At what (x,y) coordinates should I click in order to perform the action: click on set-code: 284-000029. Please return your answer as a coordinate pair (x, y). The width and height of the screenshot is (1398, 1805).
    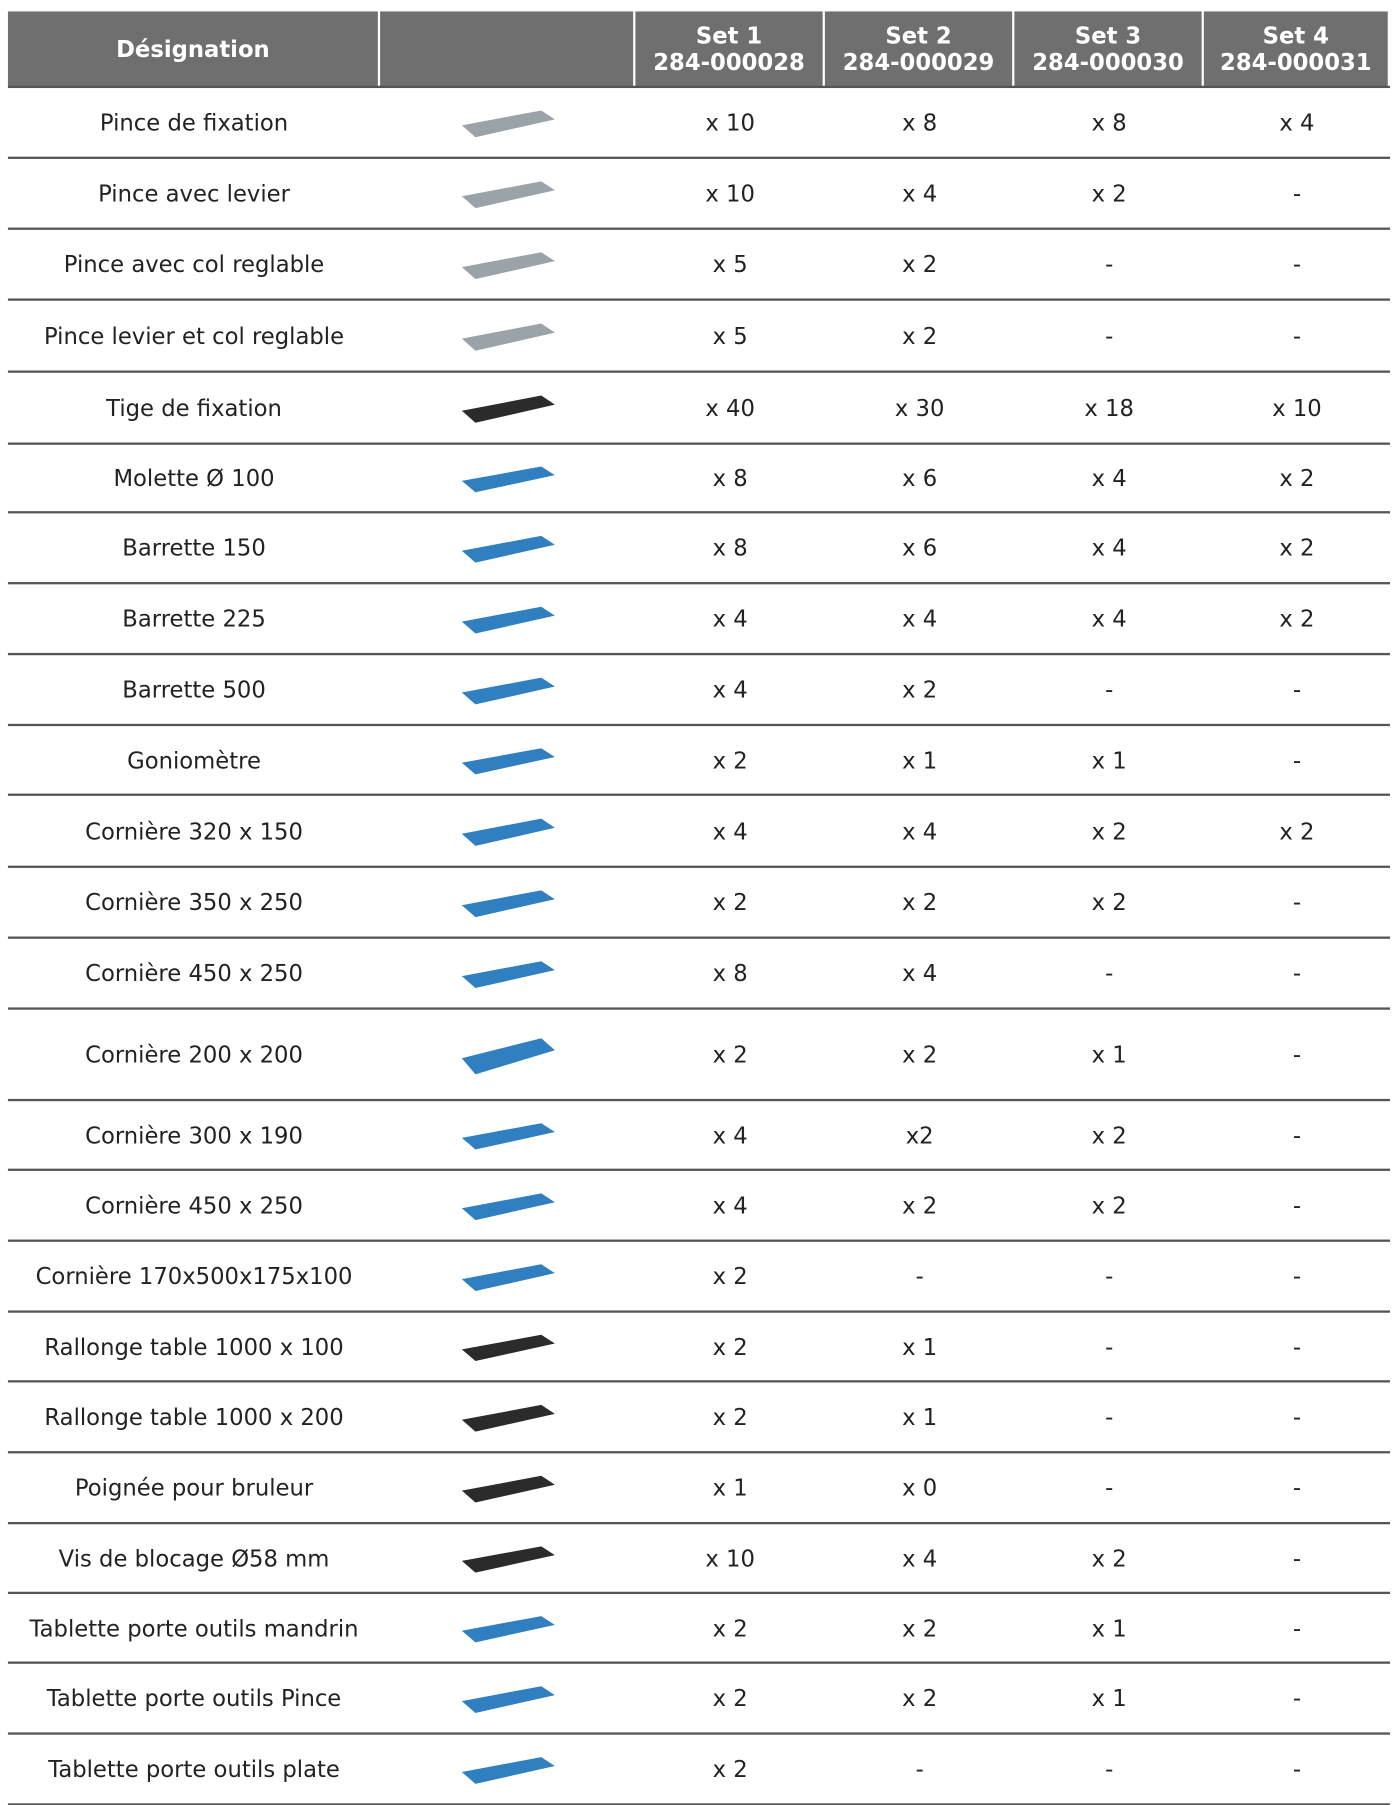
    Looking at the image, I should click on (918, 62).